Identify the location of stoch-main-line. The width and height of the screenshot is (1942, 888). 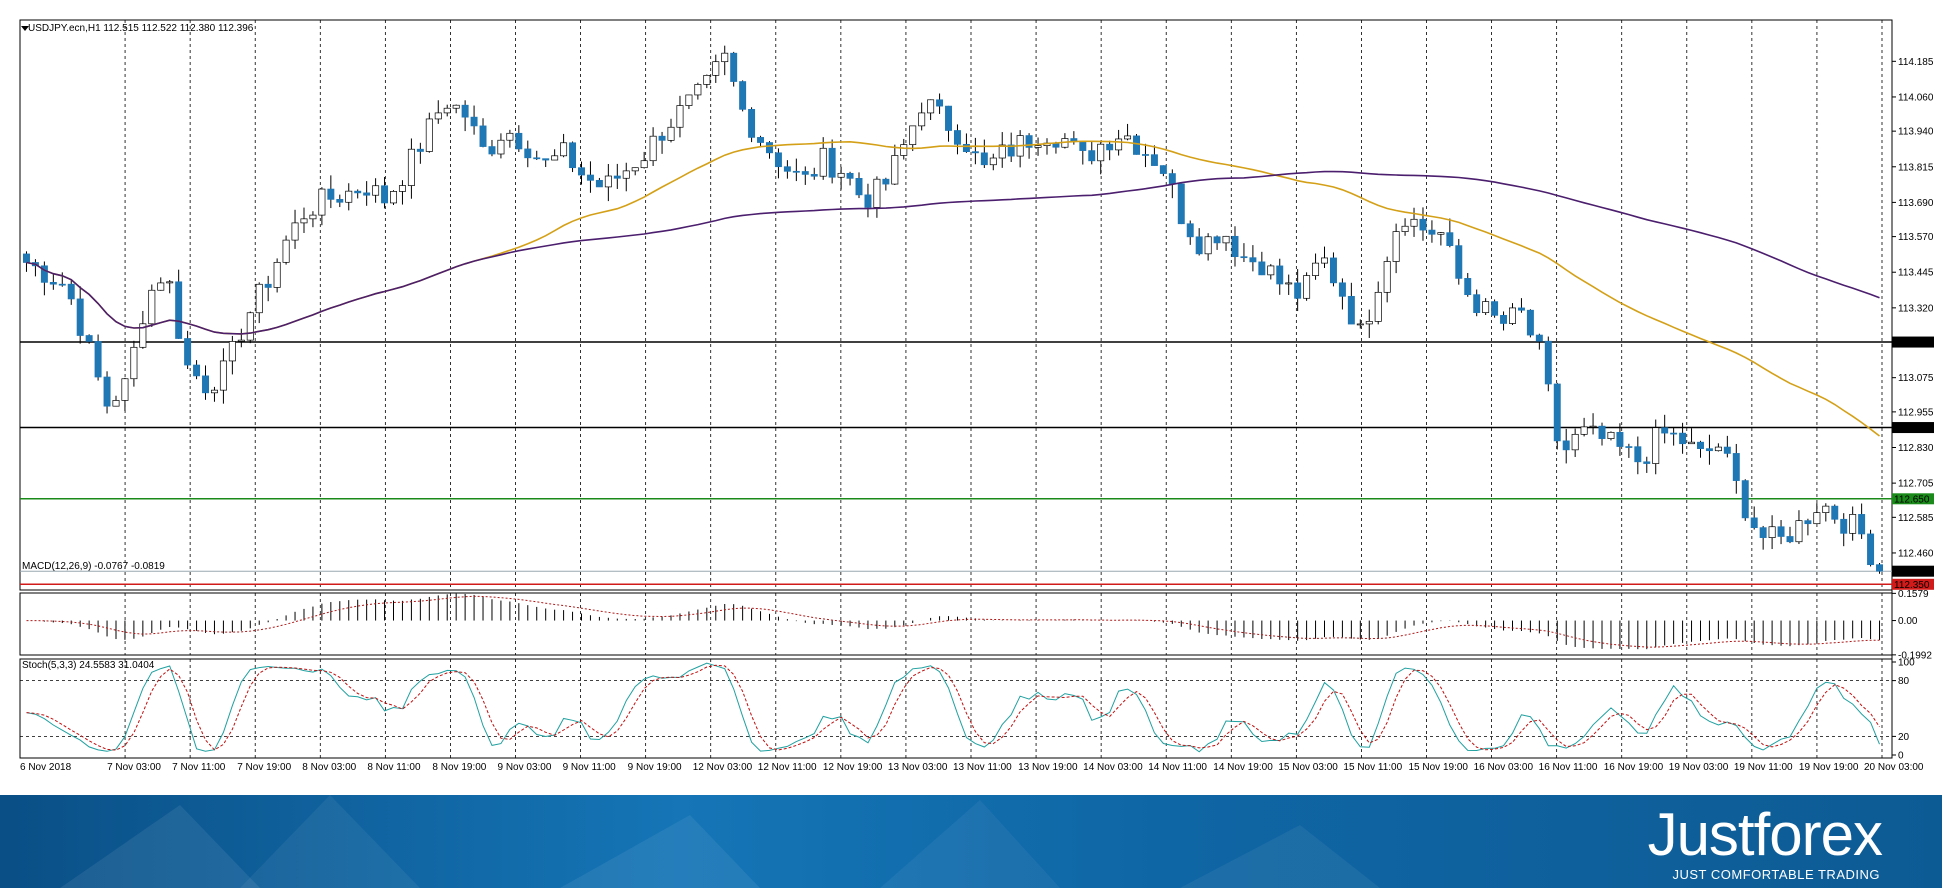
(953, 707).